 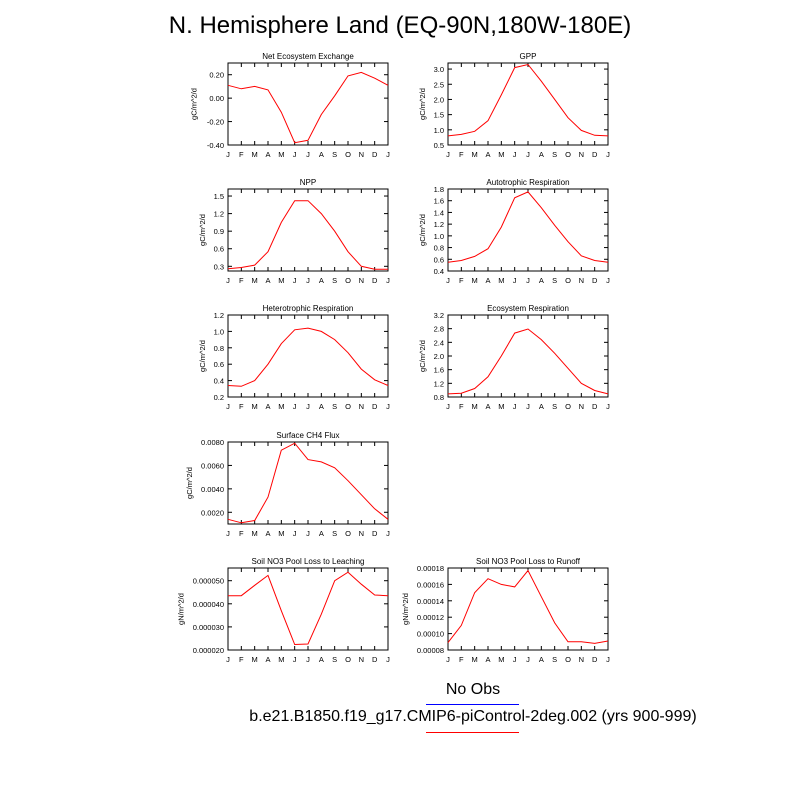 I want to click on y-tick-label: 0.000040, so click(x=208, y=604).